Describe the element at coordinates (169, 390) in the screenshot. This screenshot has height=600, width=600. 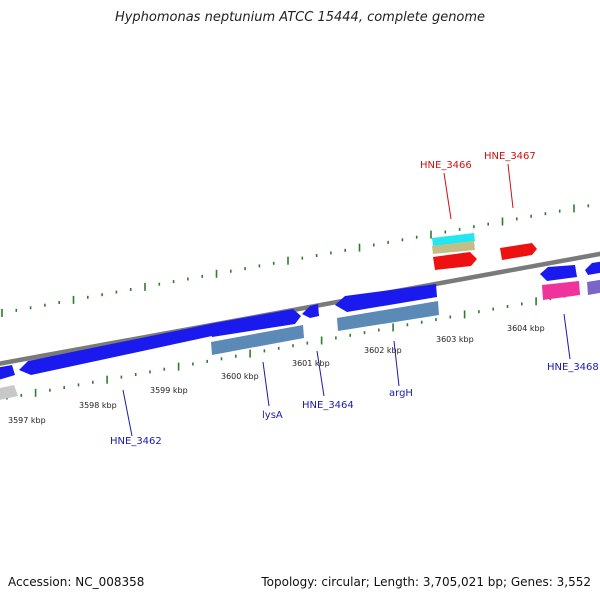
I see `kbp-label: 3599 kbp` at that location.